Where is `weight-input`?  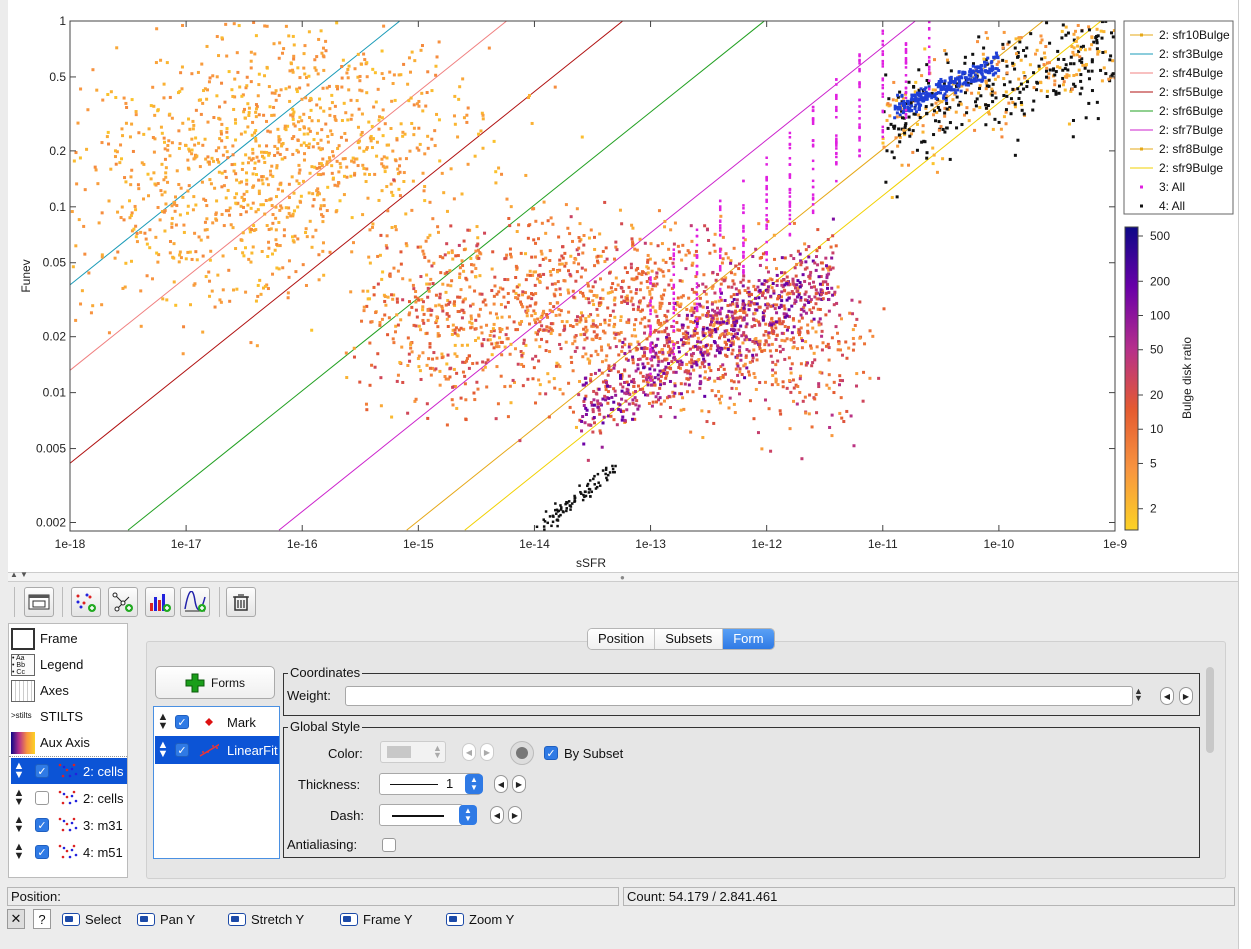
weight-input is located at coordinates (739, 696).